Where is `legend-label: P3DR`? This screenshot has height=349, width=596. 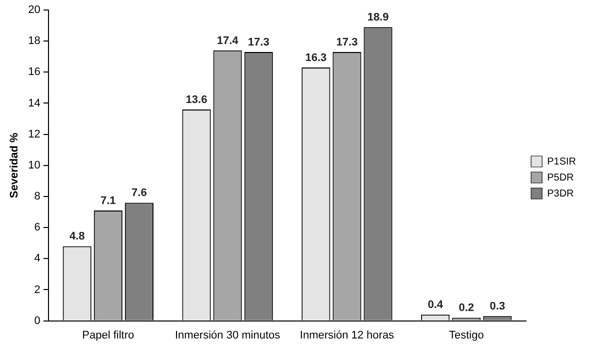 legend-label: P3DR is located at coordinates (560, 194).